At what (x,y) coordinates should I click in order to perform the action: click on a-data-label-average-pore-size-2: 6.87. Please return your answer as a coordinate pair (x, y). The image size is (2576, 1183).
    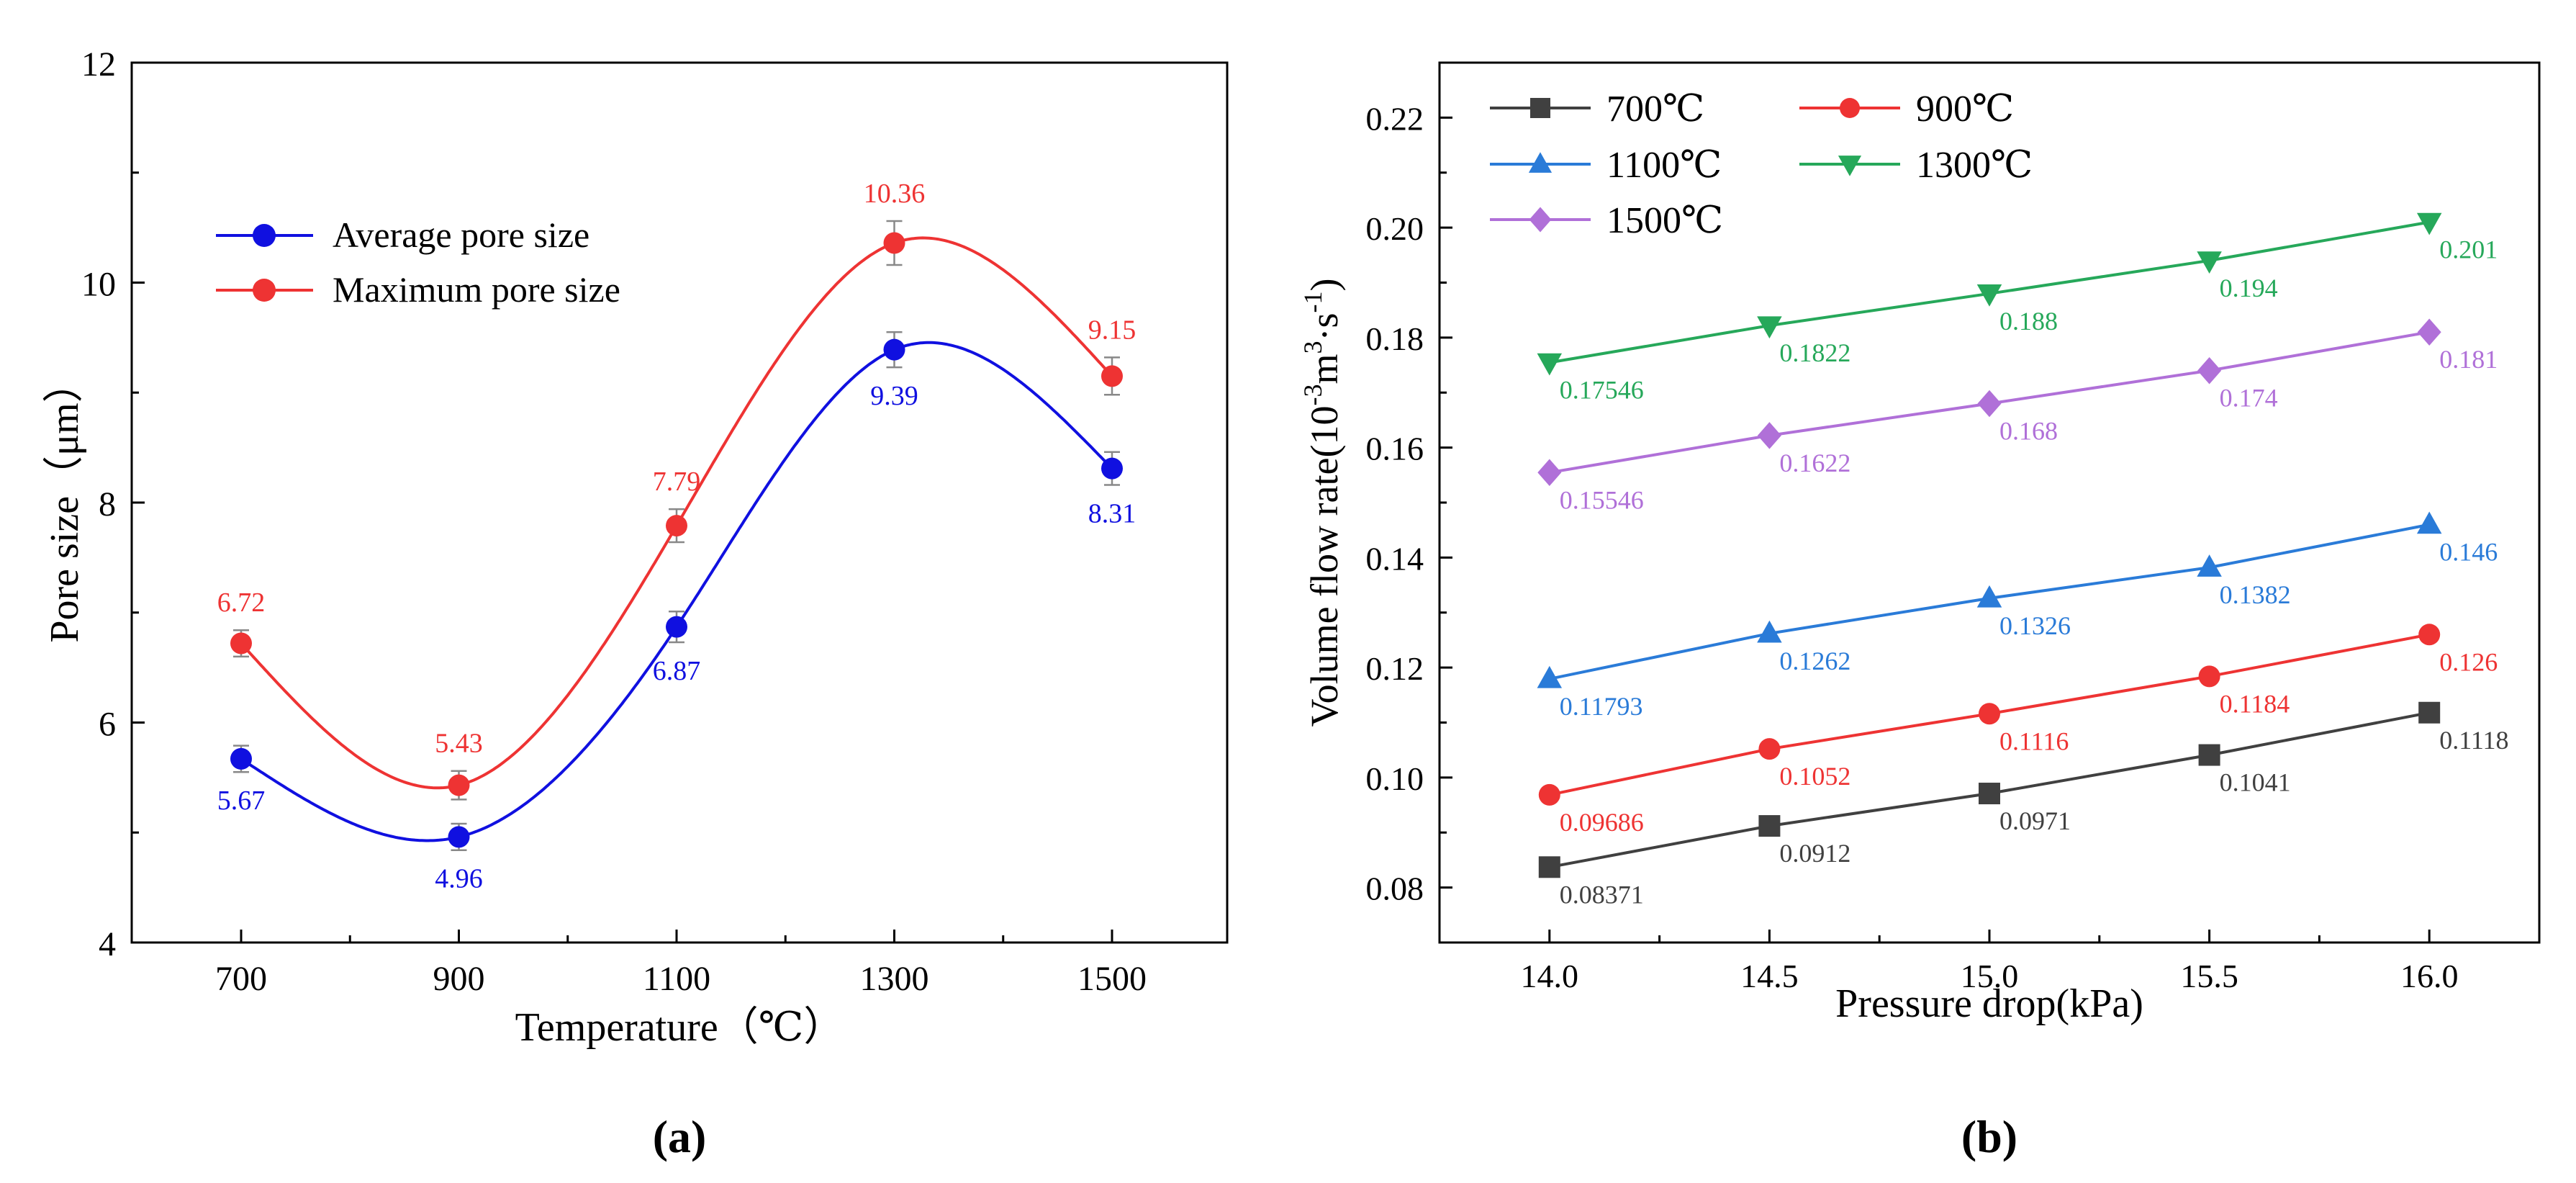
    Looking at the image, I should click on (677, 671).